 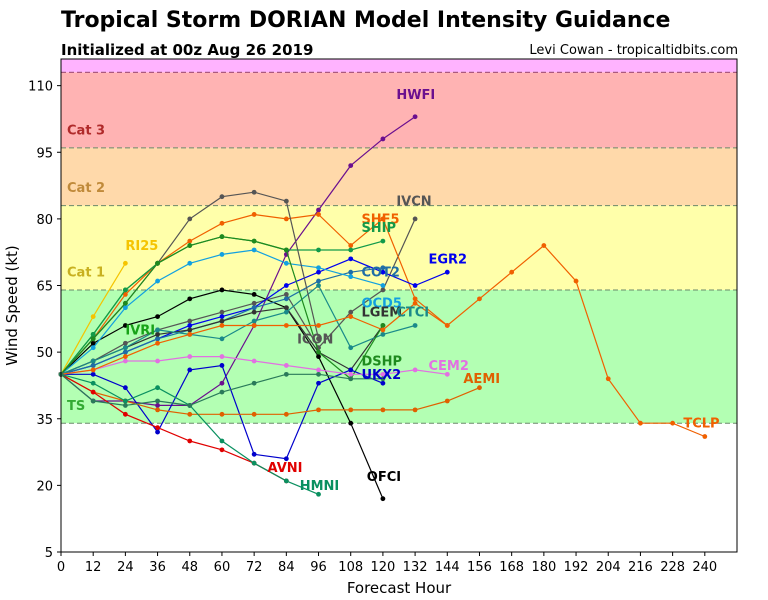 What do you see at coordinates (318, 285) in the screenshot?
I see `point-ctci` at bounding box center [318, 285].